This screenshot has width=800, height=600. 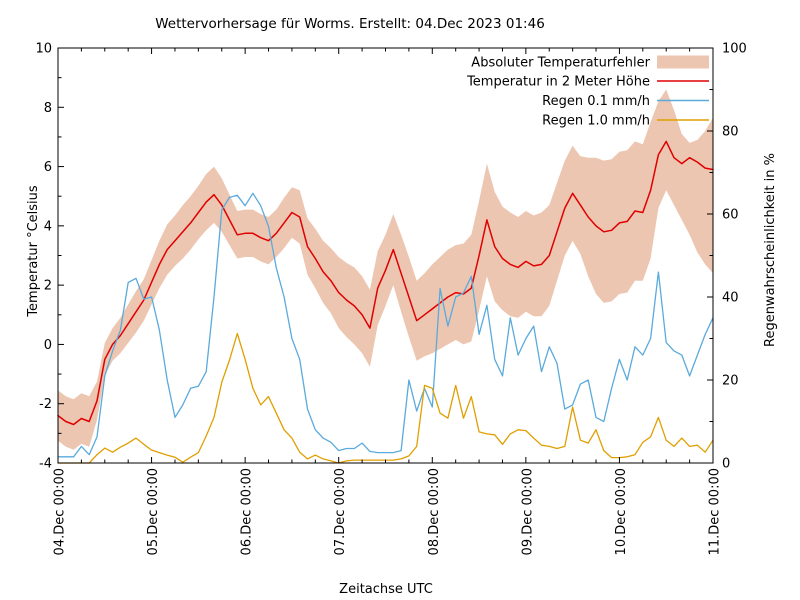 What do you see at coordinates (596, 121) in the screenshot?
I see `legend-item-label: Regen 1.0 mm/h` at bounding box center [596, 121].